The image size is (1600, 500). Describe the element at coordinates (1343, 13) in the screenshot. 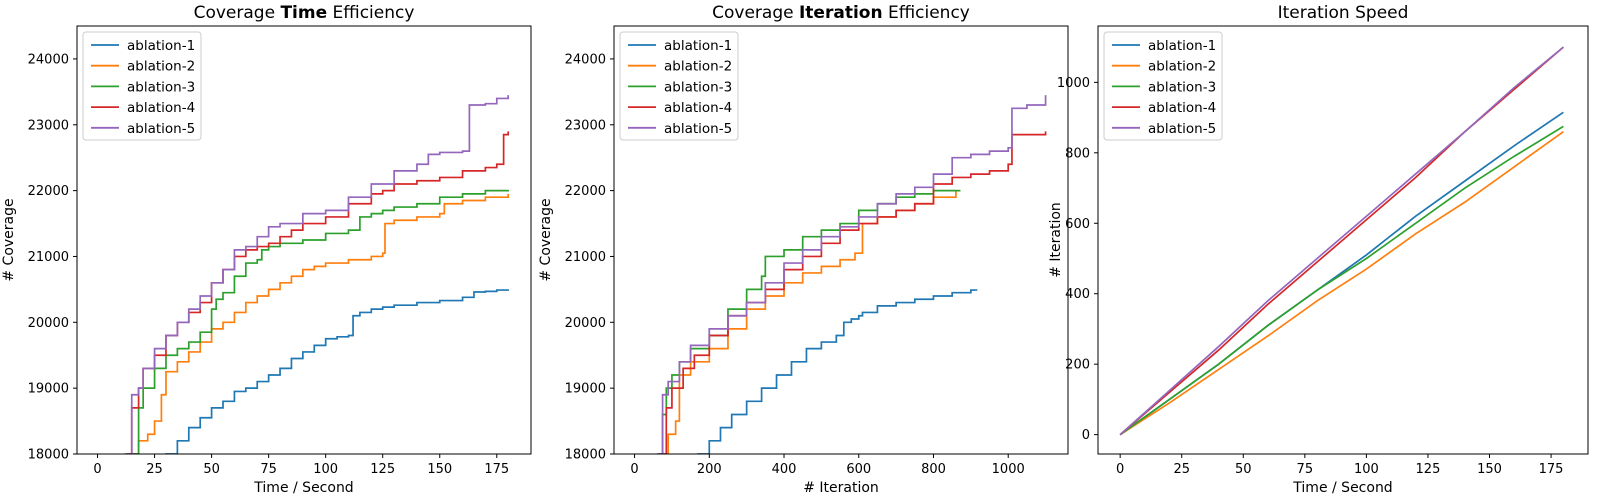

I see `chart-title: Iteration Speed` at that location.